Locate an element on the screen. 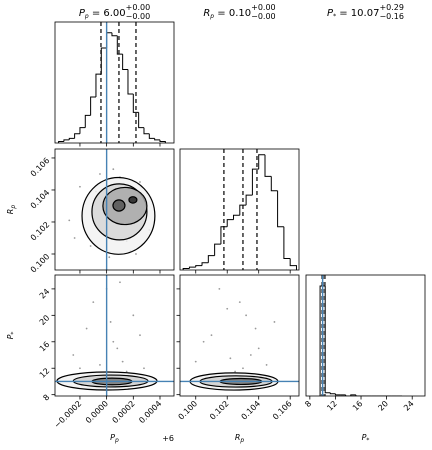 This screenshot has height=450, width=432. plot-area is located at coordinates (239, 209).